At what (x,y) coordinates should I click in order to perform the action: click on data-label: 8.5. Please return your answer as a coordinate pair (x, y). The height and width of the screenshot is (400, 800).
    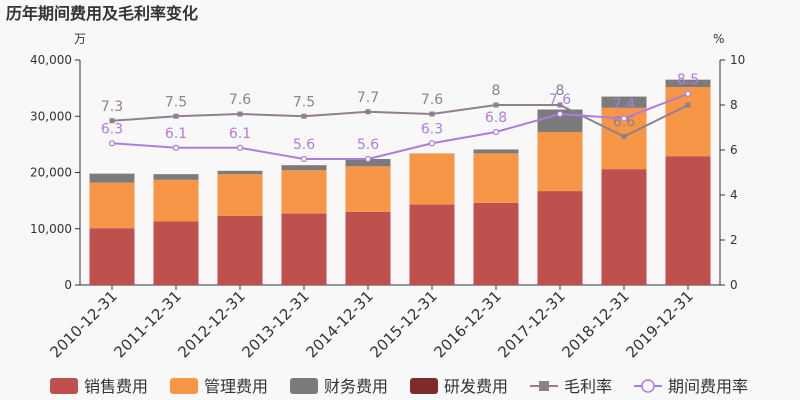
    Looking at the image, I should click on (688, 80).